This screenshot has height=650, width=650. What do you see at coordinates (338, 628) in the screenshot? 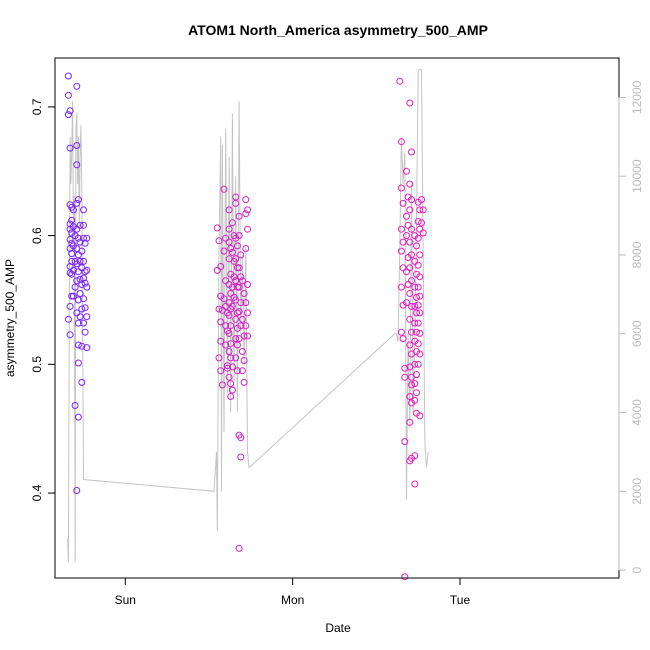
I see `x-axis-label: Date` at bounding box center [338, 628].